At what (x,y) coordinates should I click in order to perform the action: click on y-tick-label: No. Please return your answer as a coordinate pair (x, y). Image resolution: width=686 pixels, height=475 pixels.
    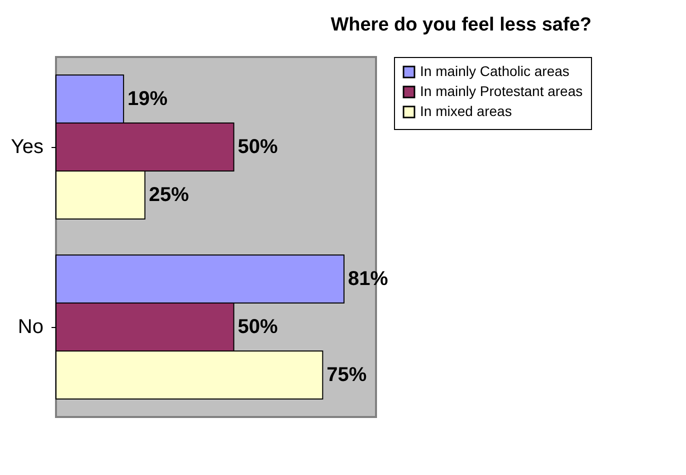
    Looking at the image, I should click on (31, 327).